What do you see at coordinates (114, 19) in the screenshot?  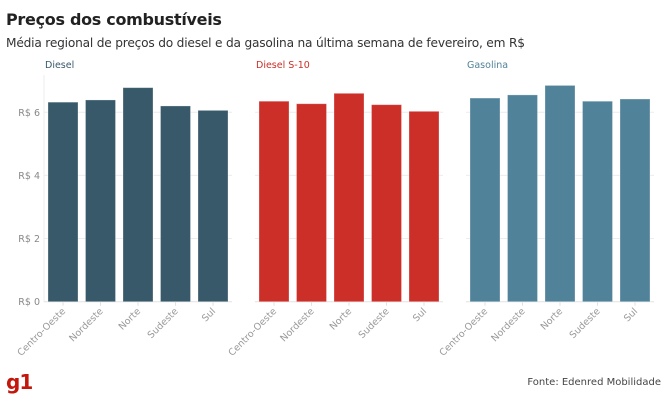 I see `chart-title: Preços dos combustíveis` at bounding box center [114, 19].